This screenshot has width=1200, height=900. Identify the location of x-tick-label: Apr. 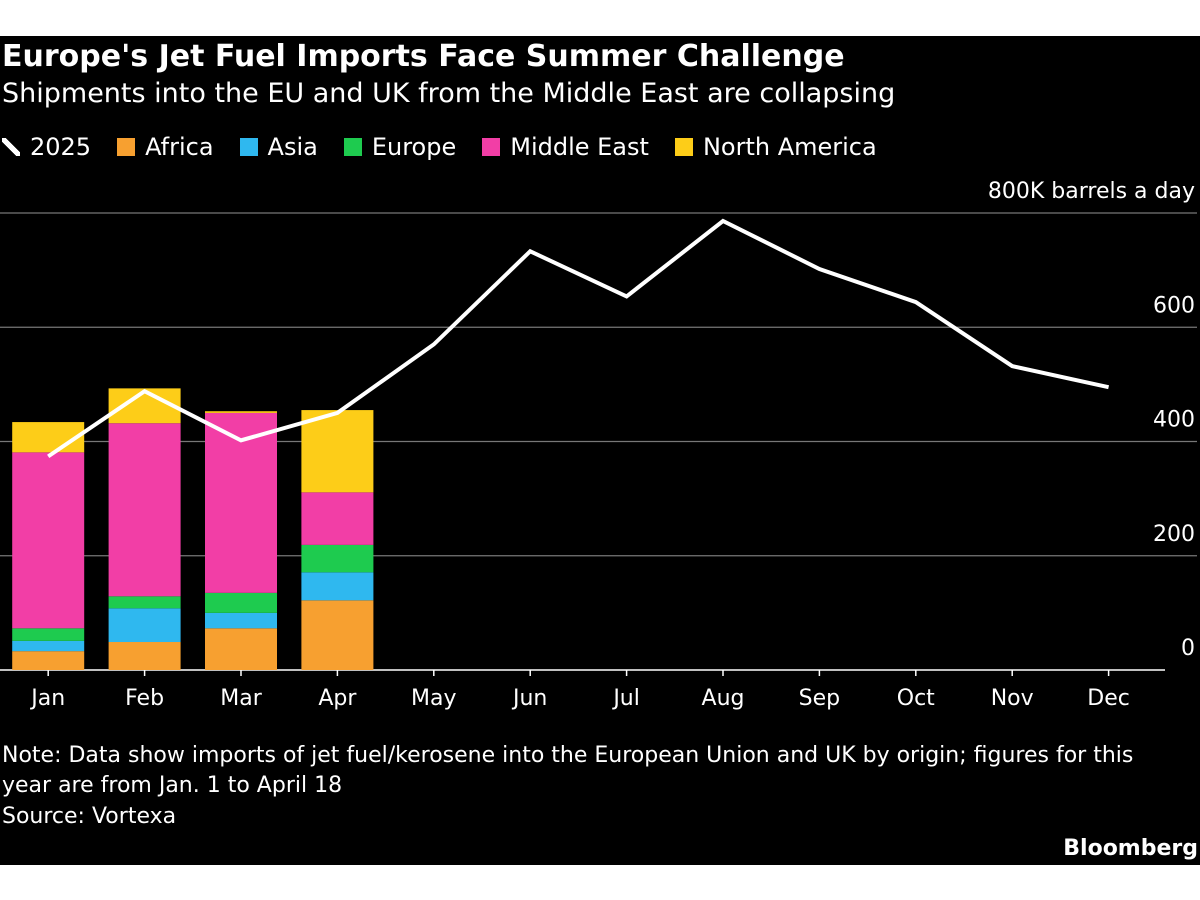
(337, 698).